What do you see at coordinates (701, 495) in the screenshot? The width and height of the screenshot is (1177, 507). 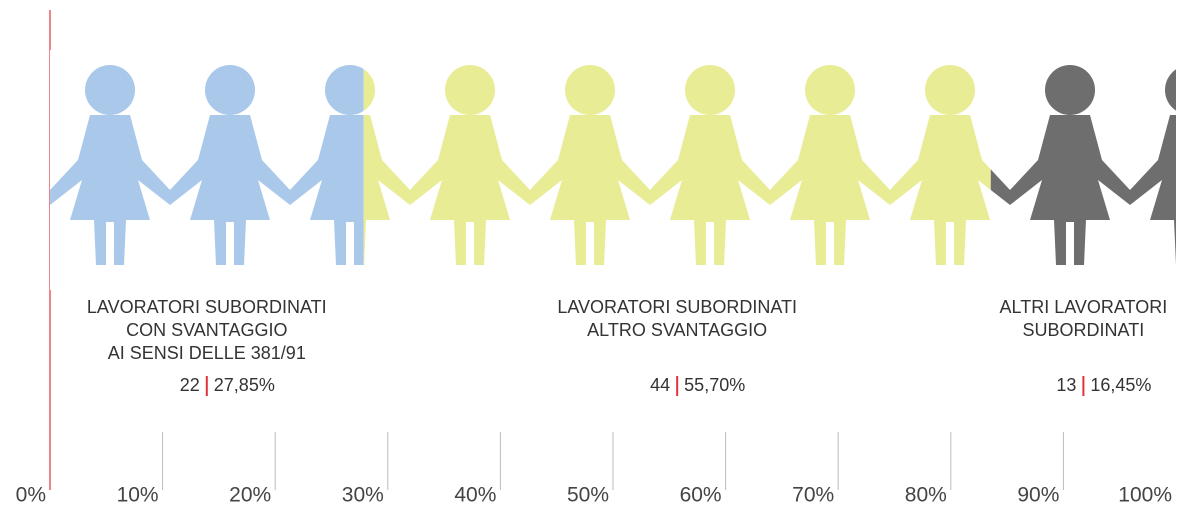 I see `x-tick-label: 60%` at bounding box center [701, 495].